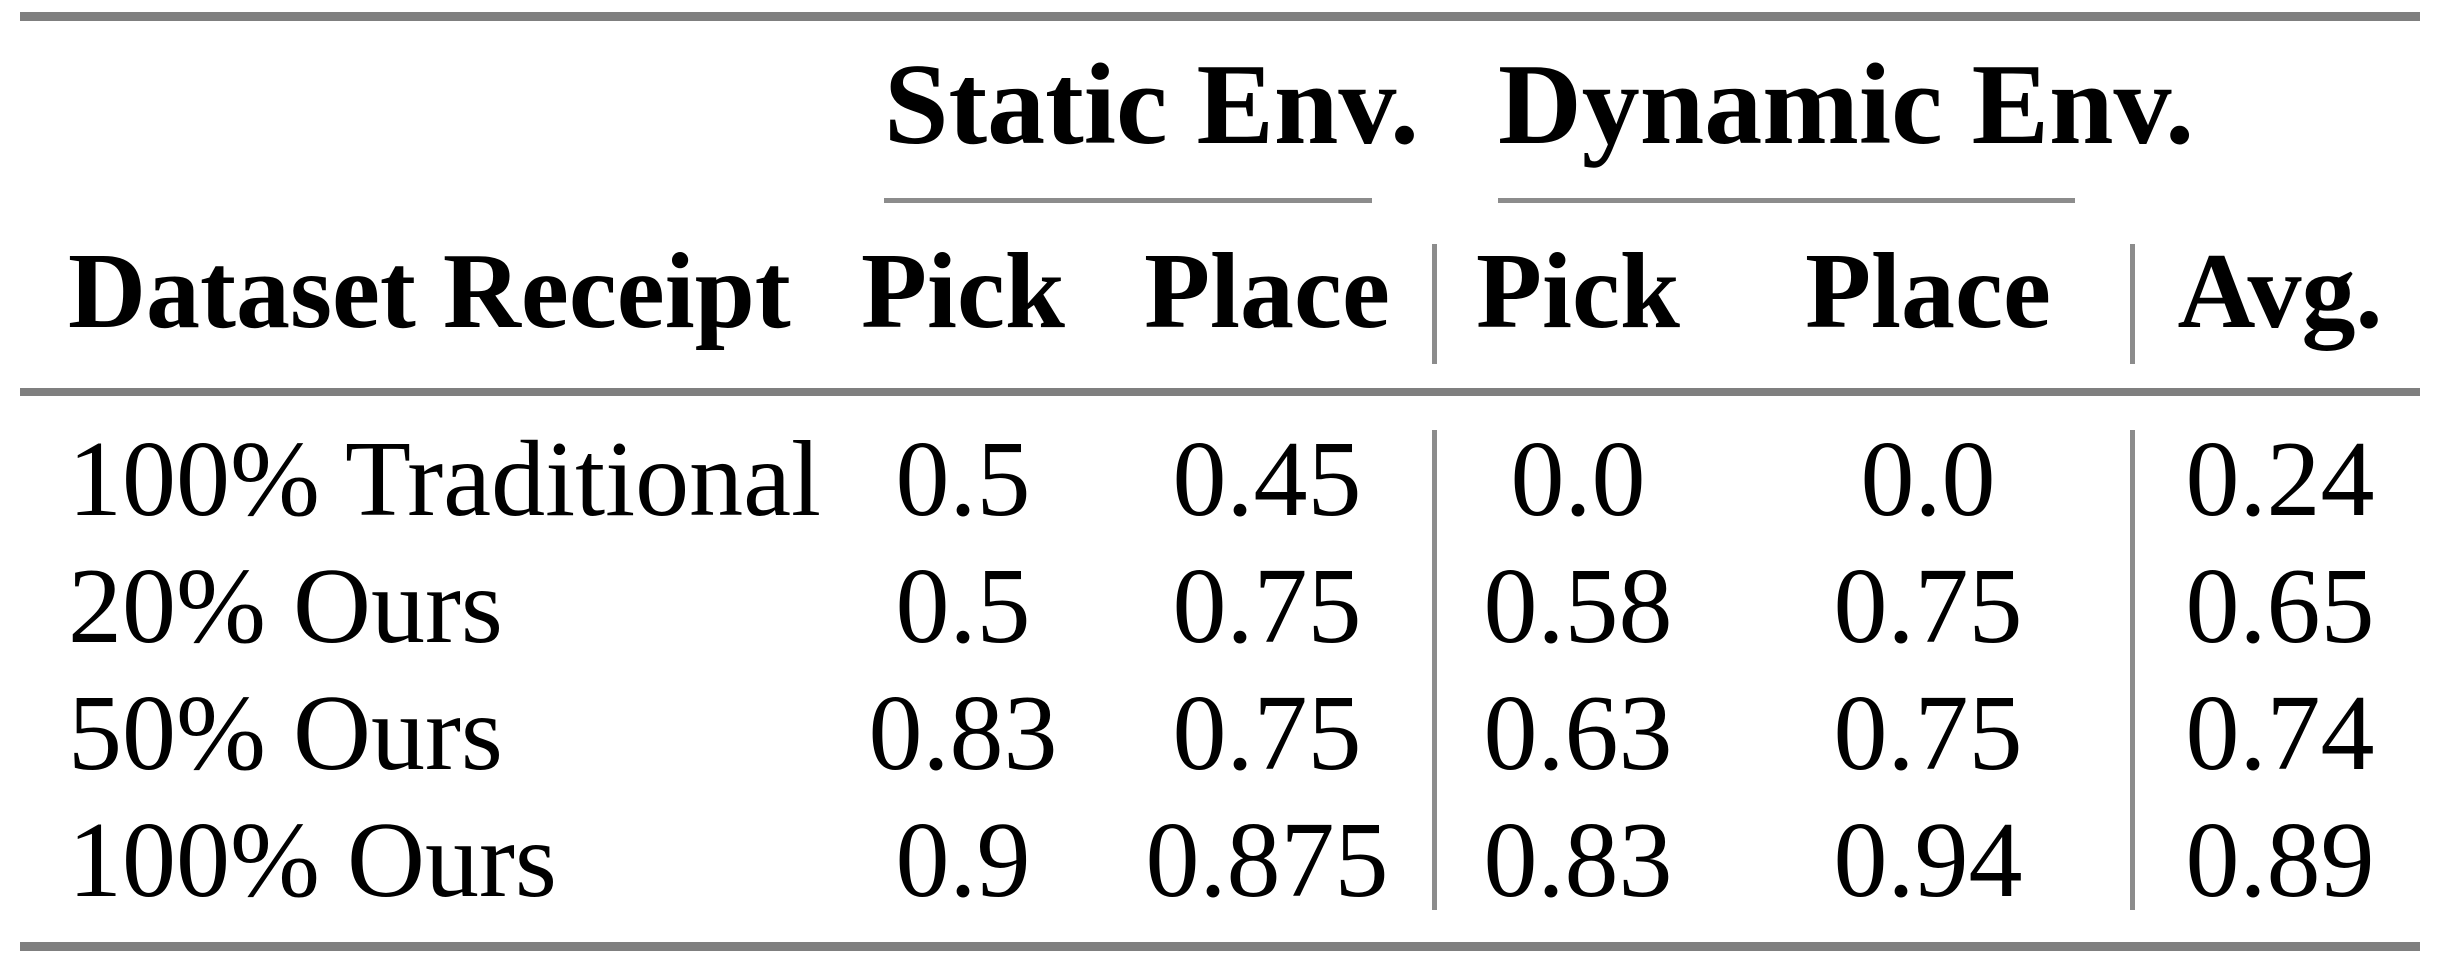 The height and width of the screenshot is (966, 2440). I want to click on cell-r2-dataset: 20% Ours, so click(285, 606).